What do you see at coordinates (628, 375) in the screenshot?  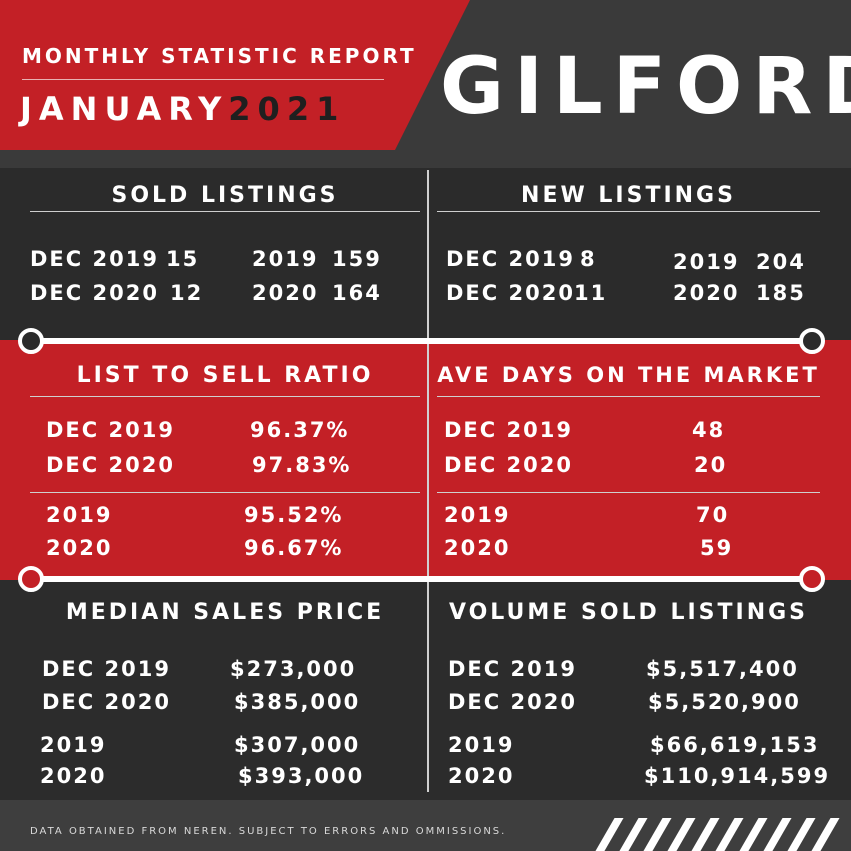 I see `ave-days-title: AVE DAYS ON THE MARKET` at bounding box center [628, 375].